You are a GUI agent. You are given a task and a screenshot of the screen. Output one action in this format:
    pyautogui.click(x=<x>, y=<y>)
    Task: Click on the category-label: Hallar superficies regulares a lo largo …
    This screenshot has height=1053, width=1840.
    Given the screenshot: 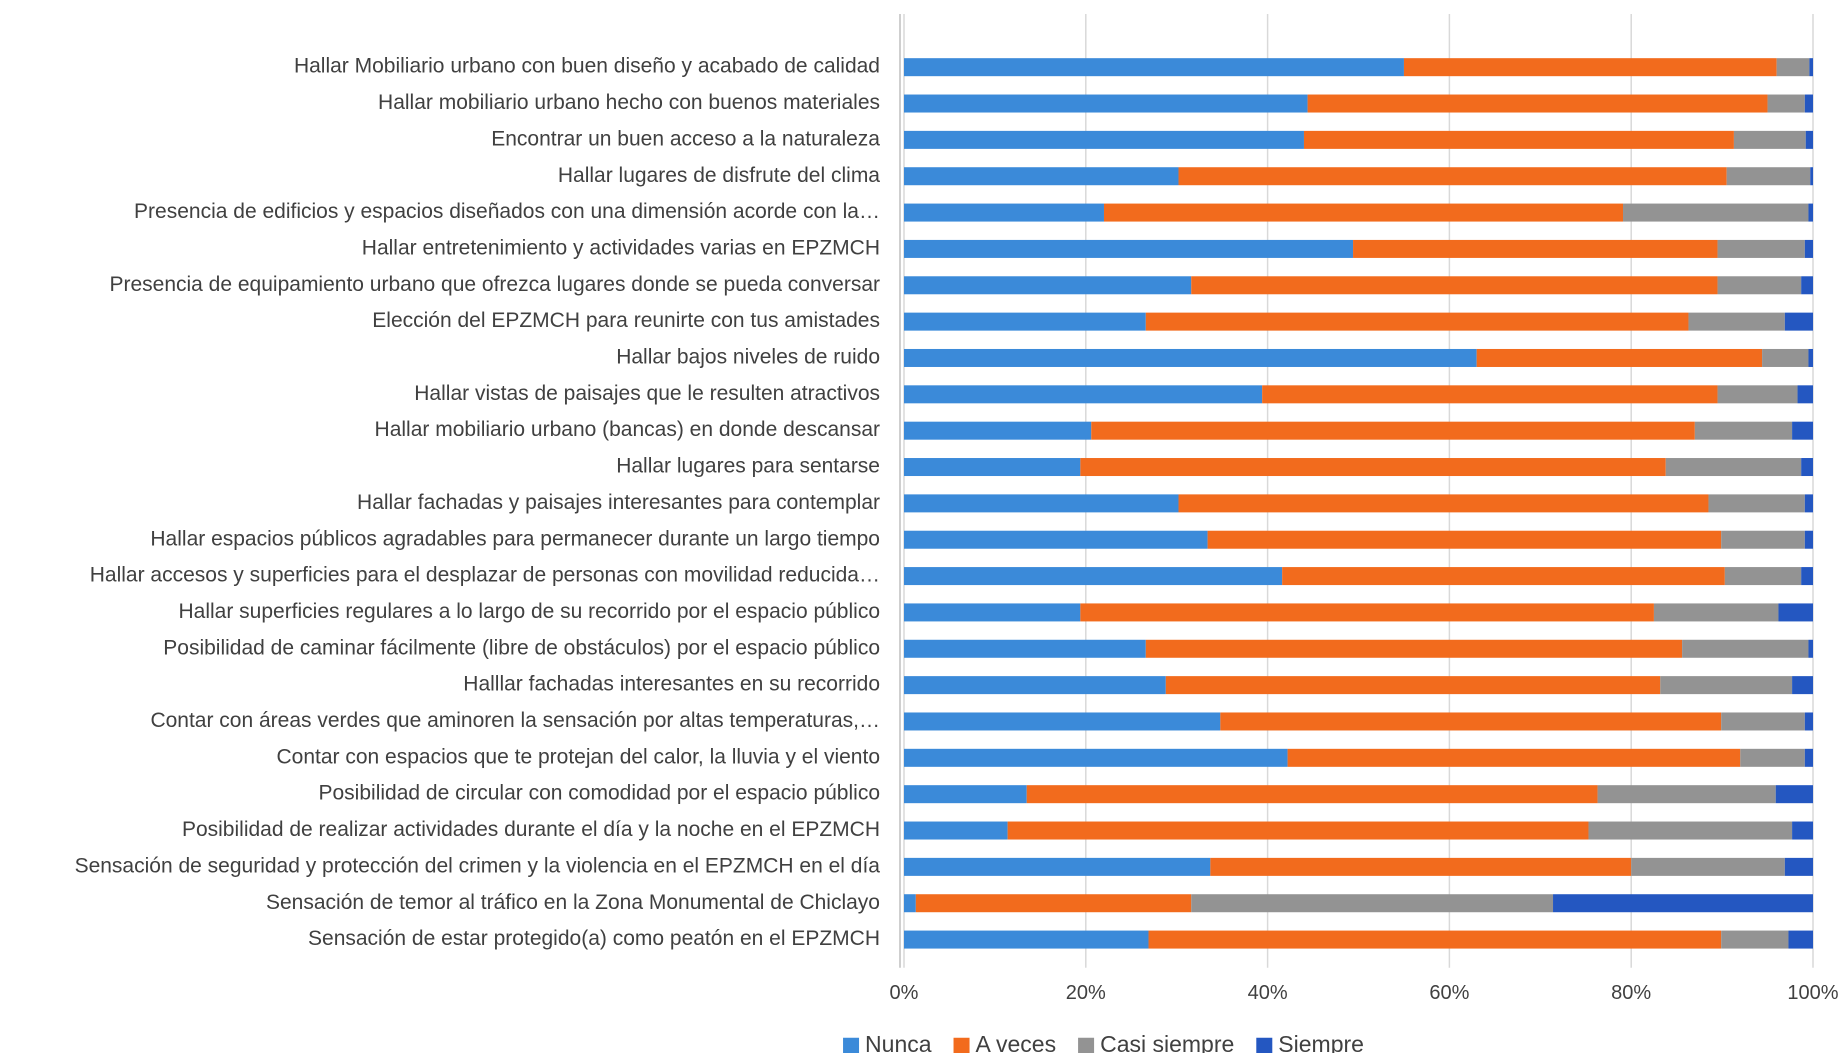 What is the action you would take?
    pyautogui.click(x=529, y=611)
    